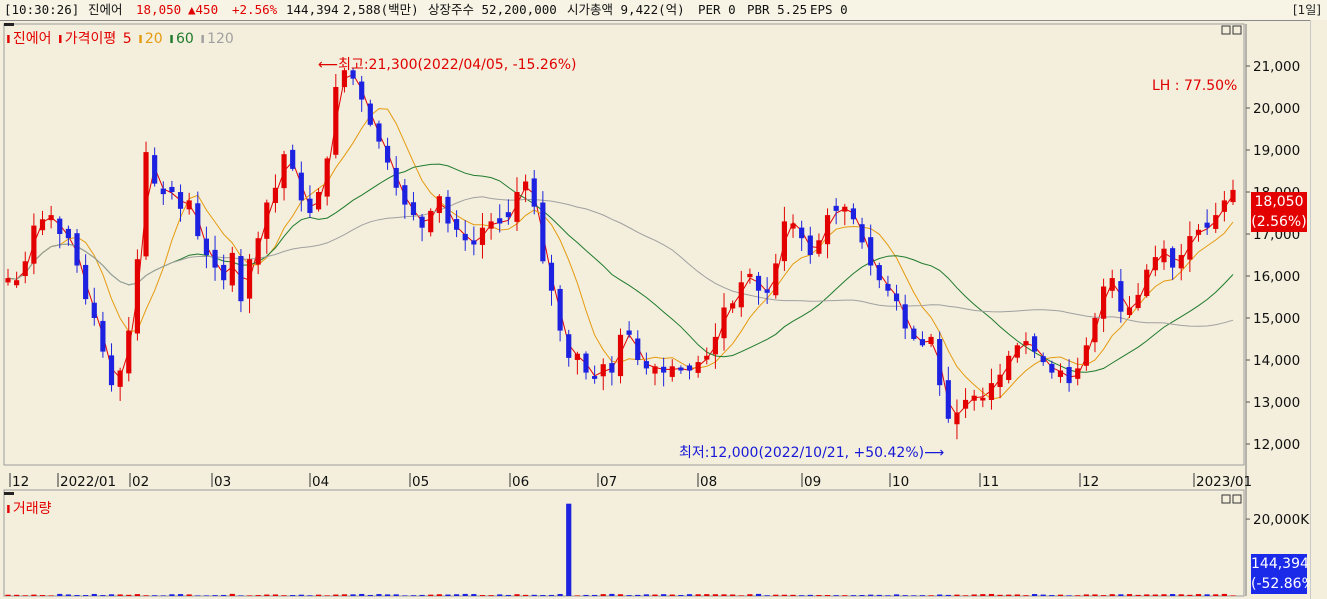 This screenshot has height=599, width=1327. Describe the element at coordinates (1280, 564) in the screenshot. I see `volume-badge-value: 144,394` at that location.